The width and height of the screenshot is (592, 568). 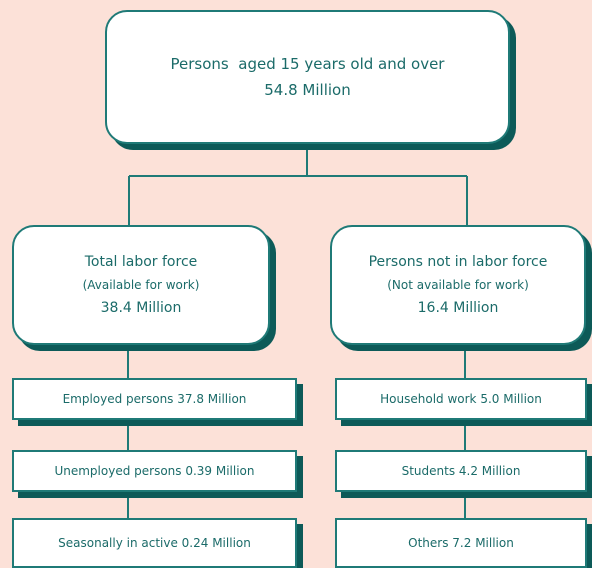 I want to click on item-label: Others 7.2 Million, so click(x=461, y=543).